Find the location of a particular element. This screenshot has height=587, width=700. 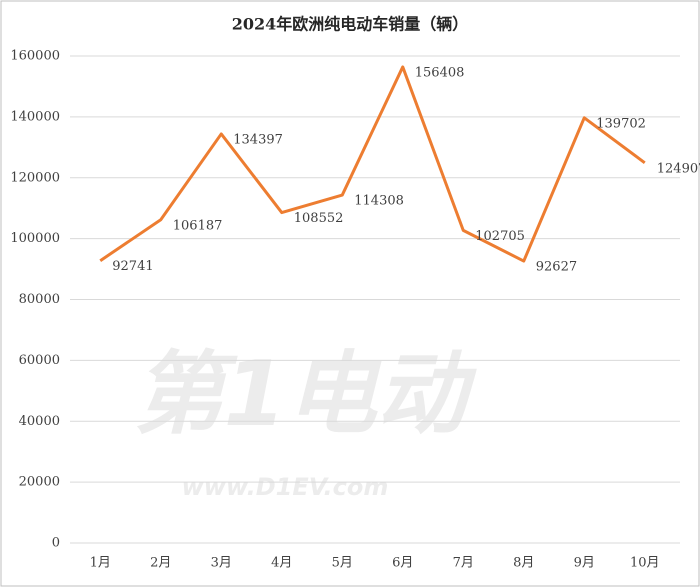

watermark-url: www.D1EV.com is located at coordinates (285, 487).